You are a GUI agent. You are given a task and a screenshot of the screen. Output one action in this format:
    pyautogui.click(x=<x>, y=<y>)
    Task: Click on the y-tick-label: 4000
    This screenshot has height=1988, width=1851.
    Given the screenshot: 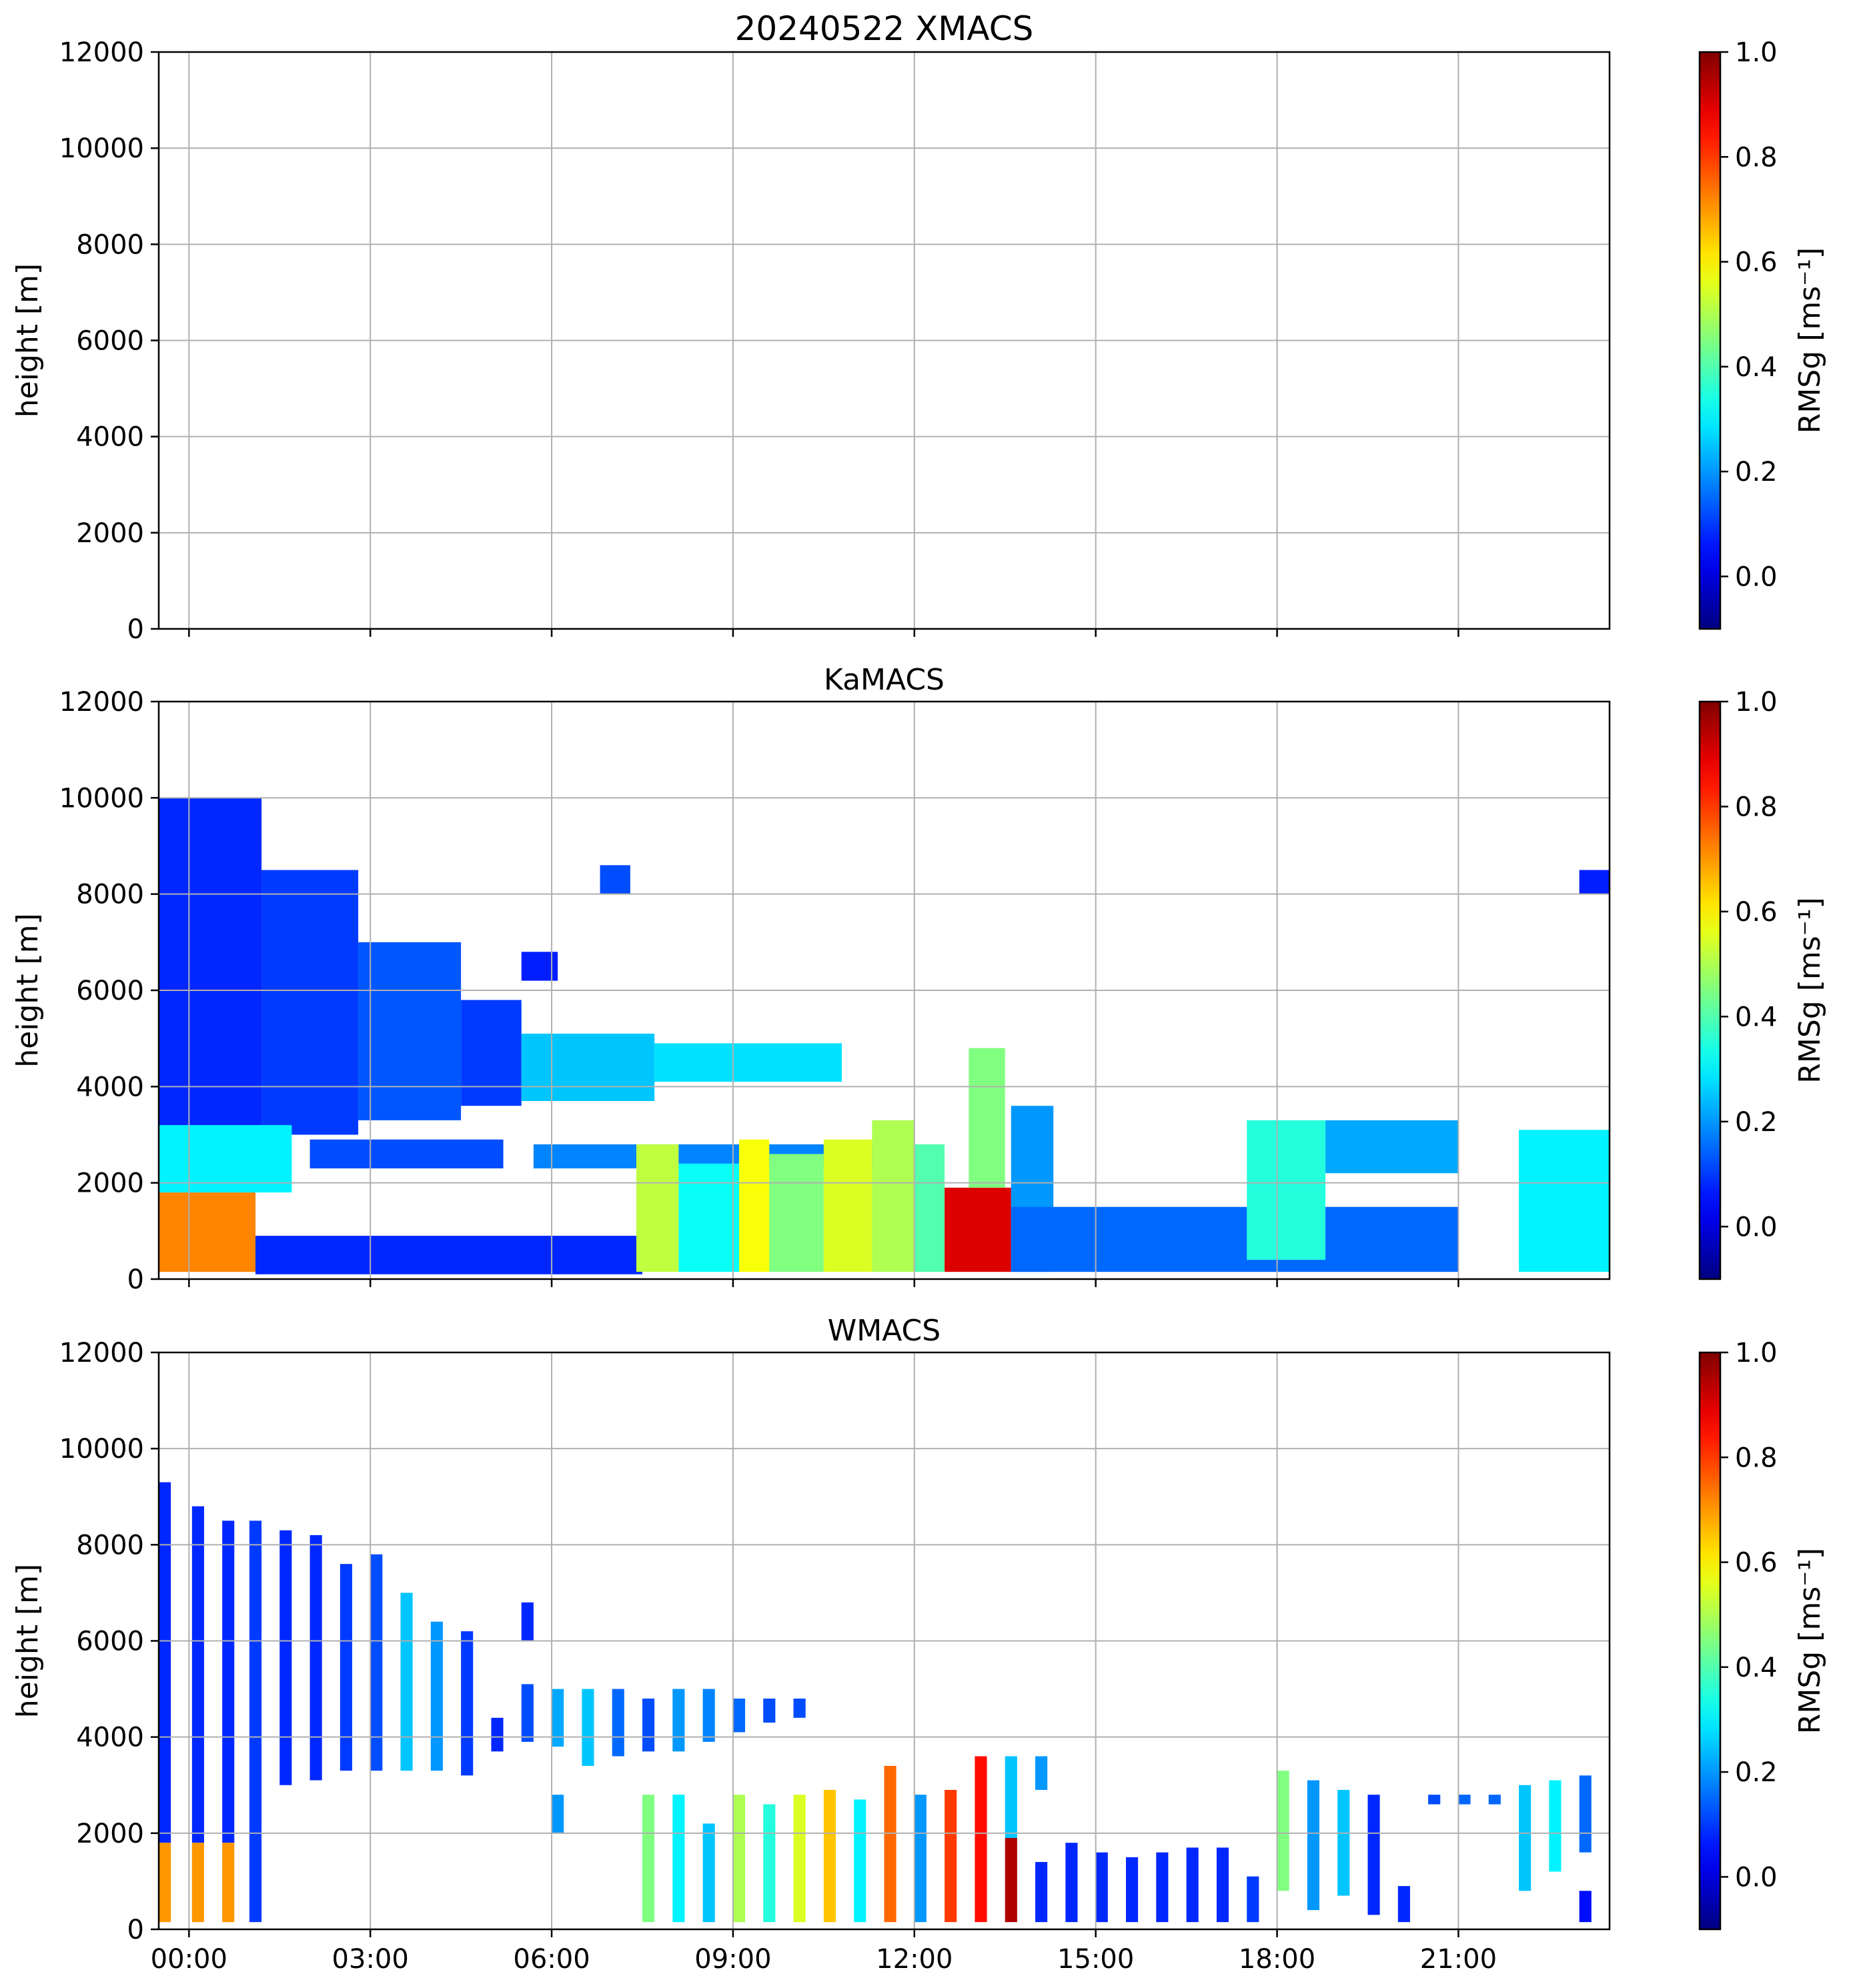 What is the action you would take?
    pyautogui.click(x=110, y=437)
    